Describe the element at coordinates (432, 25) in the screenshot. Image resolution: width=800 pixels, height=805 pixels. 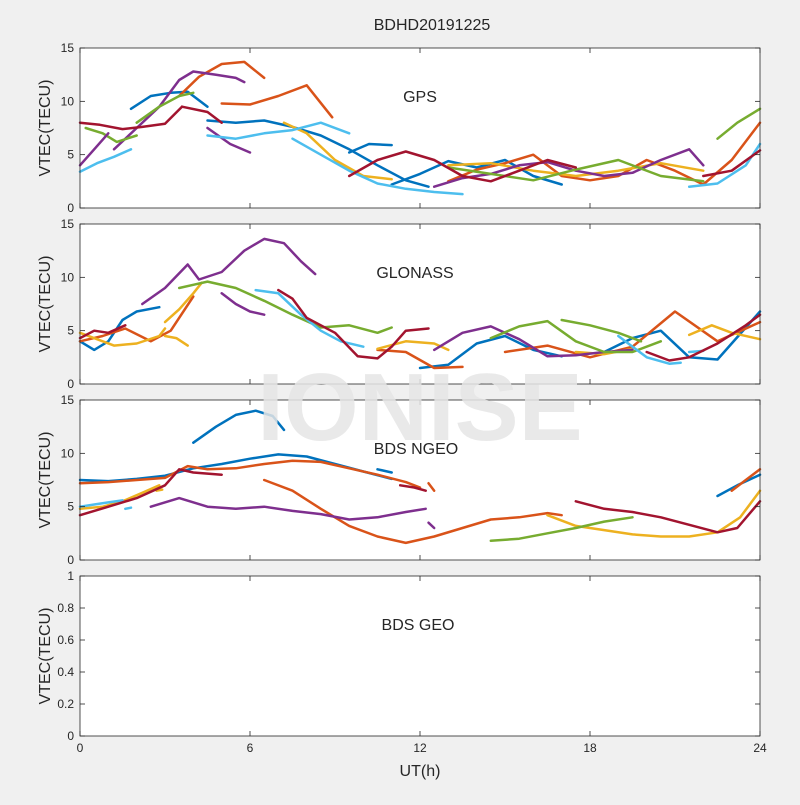
I see `figure-title: BDHD20191225` at that location.